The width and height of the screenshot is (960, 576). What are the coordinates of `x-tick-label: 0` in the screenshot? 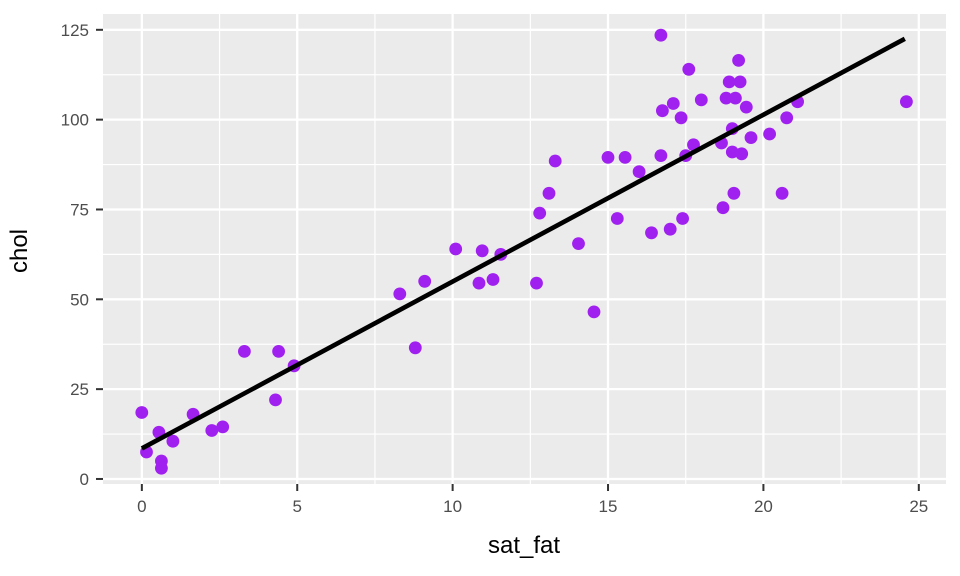 It's located at (141, 506).